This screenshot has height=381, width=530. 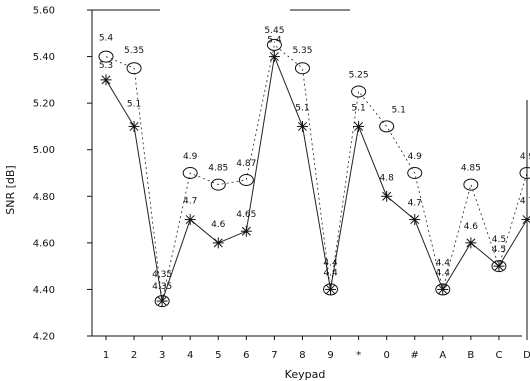 What do you see at coordinates (415, 355) in the screenshot?
I see `x-tick-label: #` at bounding box center [415, 355].